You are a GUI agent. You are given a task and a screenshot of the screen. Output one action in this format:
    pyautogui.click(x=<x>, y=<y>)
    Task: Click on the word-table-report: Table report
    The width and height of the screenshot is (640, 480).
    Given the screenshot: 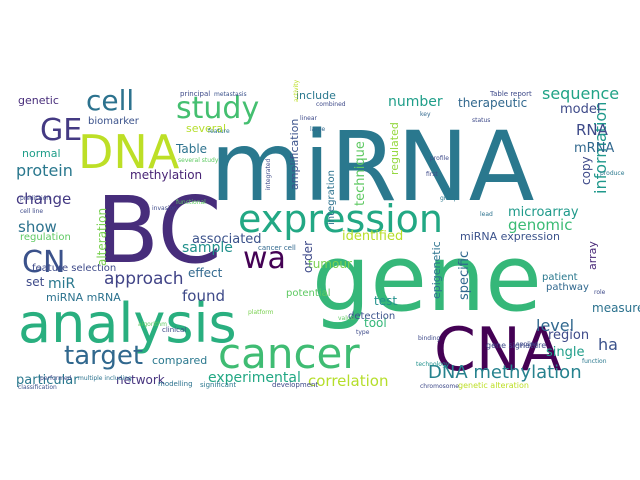 What is the action you would take?
    pyautogui.click(x=510, y=94)
    